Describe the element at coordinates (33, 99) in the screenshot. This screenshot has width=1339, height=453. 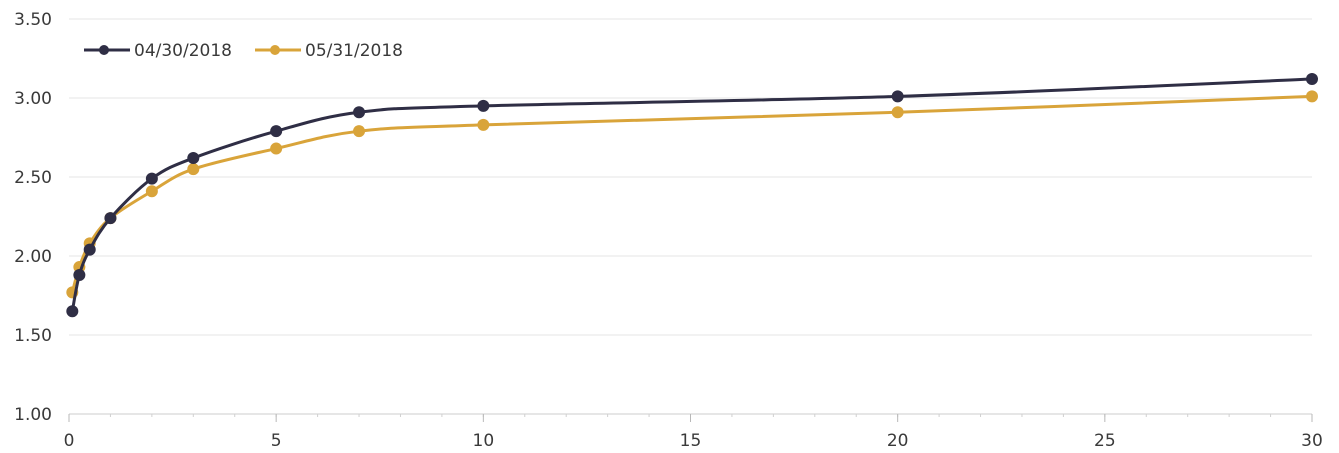
I see `y-tick-label: 3.00` at that location.